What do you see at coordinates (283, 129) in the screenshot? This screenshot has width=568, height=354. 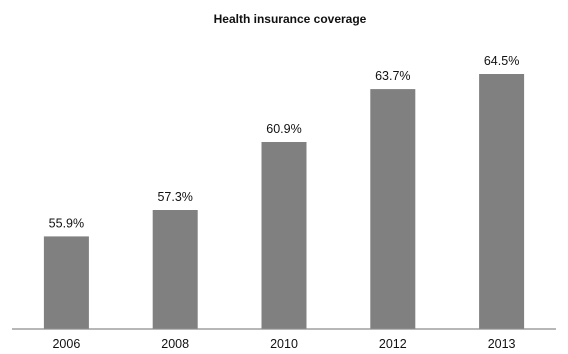 I see `data-label-2010: 60.9%` at bounding box center [283, 129].